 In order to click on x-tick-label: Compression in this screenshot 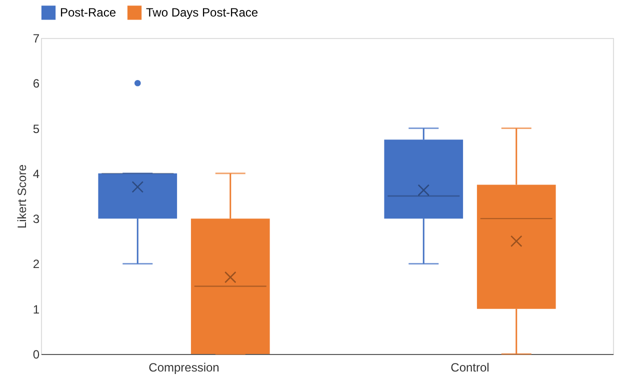, I will do `click(184, 367)`.